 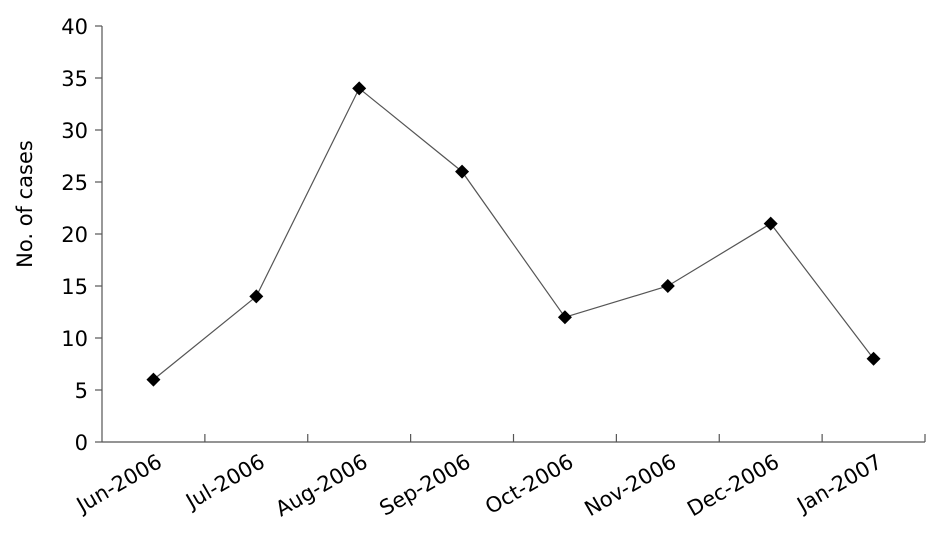 What do you see at coordinates (224, 482) in the screenshot?
I see `x-tick-label: Jul-2006` at bounding box center [224, 482].